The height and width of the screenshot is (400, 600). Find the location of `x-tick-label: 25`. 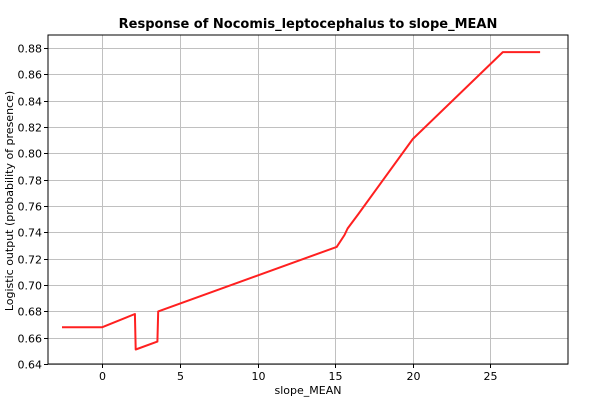

x-tick-label: 25 is located at coordinates (491, 376).